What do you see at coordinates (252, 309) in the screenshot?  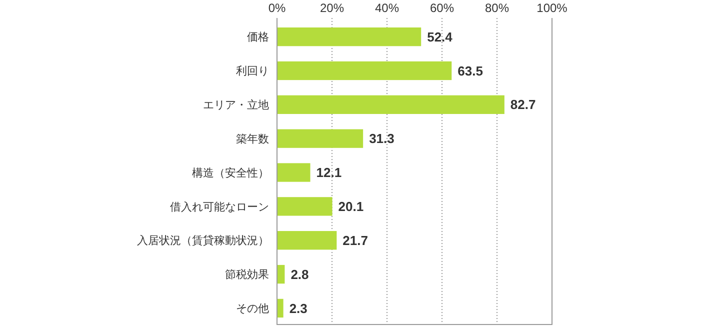 I see `y-tick-label: その他` at bounding box center [252, 309].